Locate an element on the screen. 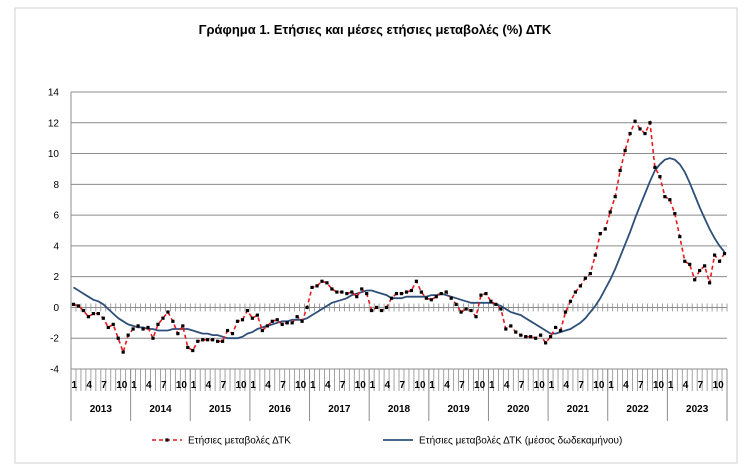 This screenshot has height=467, width=750. year-label: 2016 is located at coordinates (280, 409).